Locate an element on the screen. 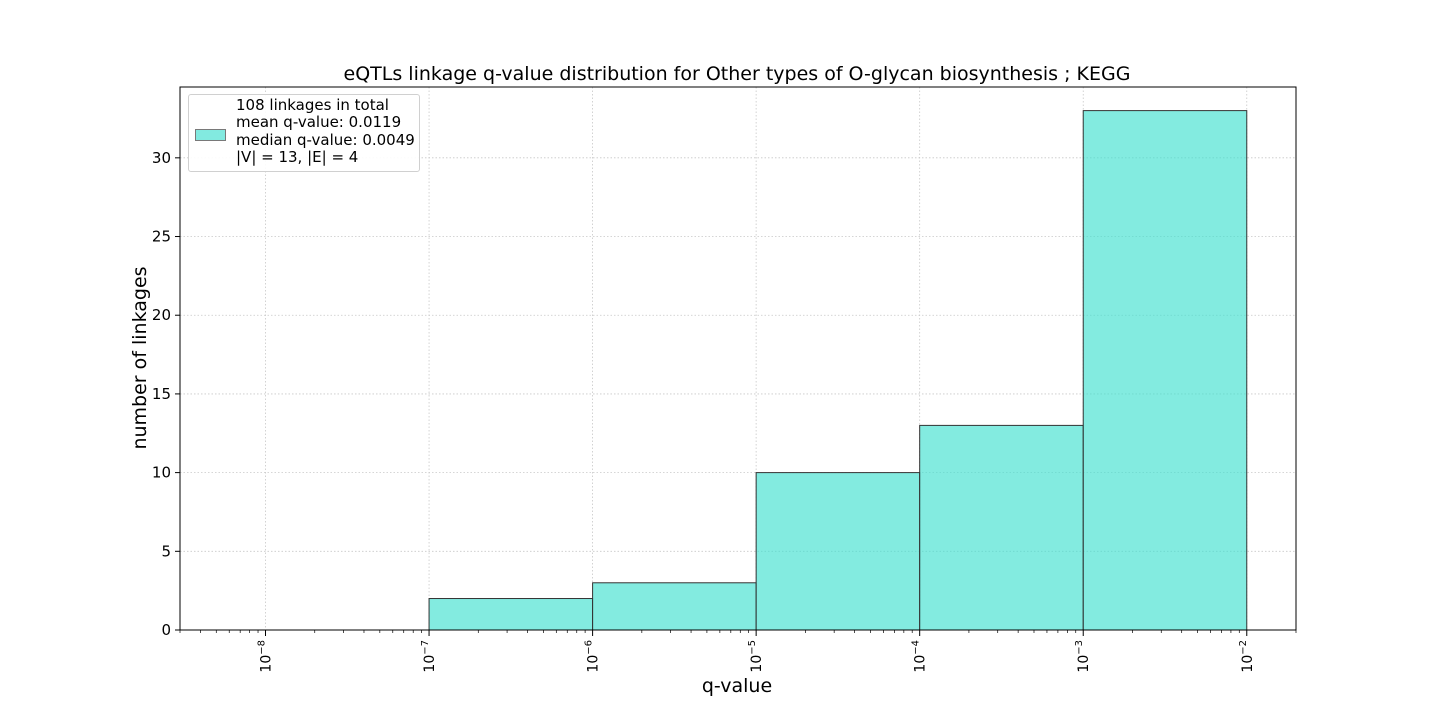  x-axis-ticks: 10−8 10−7 10−6 10−5 10−4 10−3 10−2 is located at coordinates (738, 651).